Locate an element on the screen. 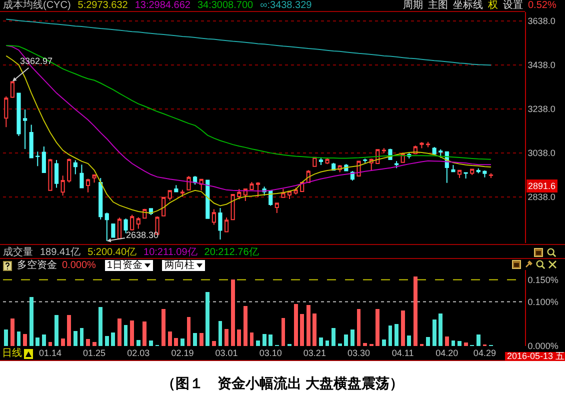  annotation: 2638.30 is located at coordinates (142, 235).